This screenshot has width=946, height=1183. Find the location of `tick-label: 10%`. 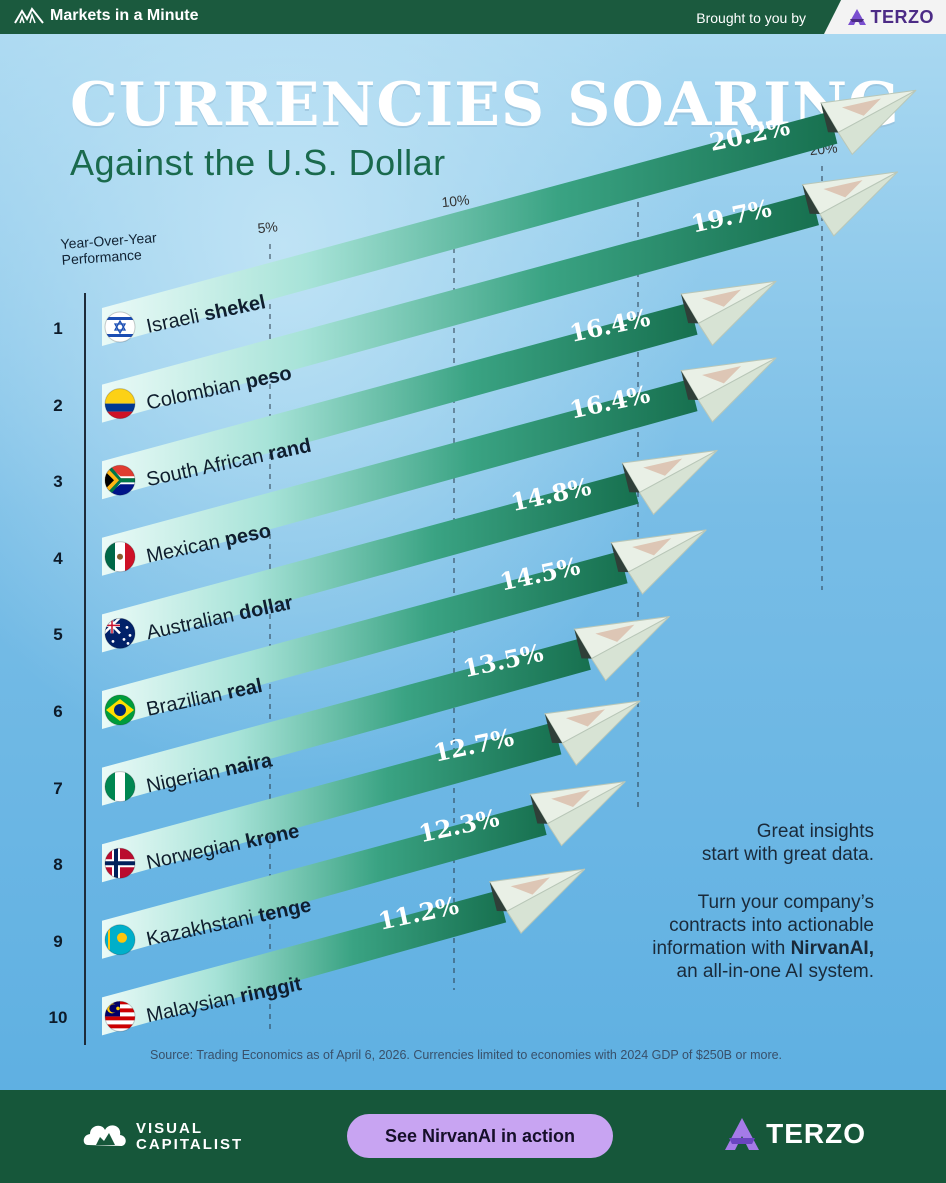

tick-label: 10% is located at coordinates (456, 200).